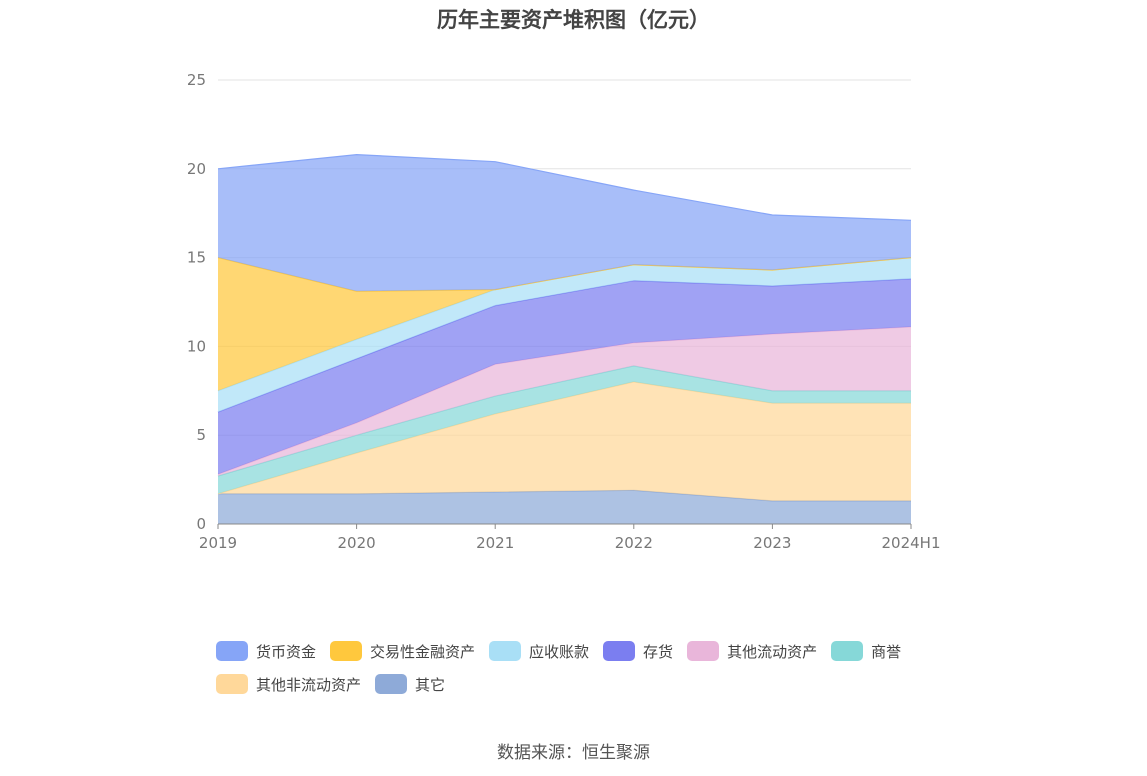  I want to click on legend-label: 其它, so click(430, 684).